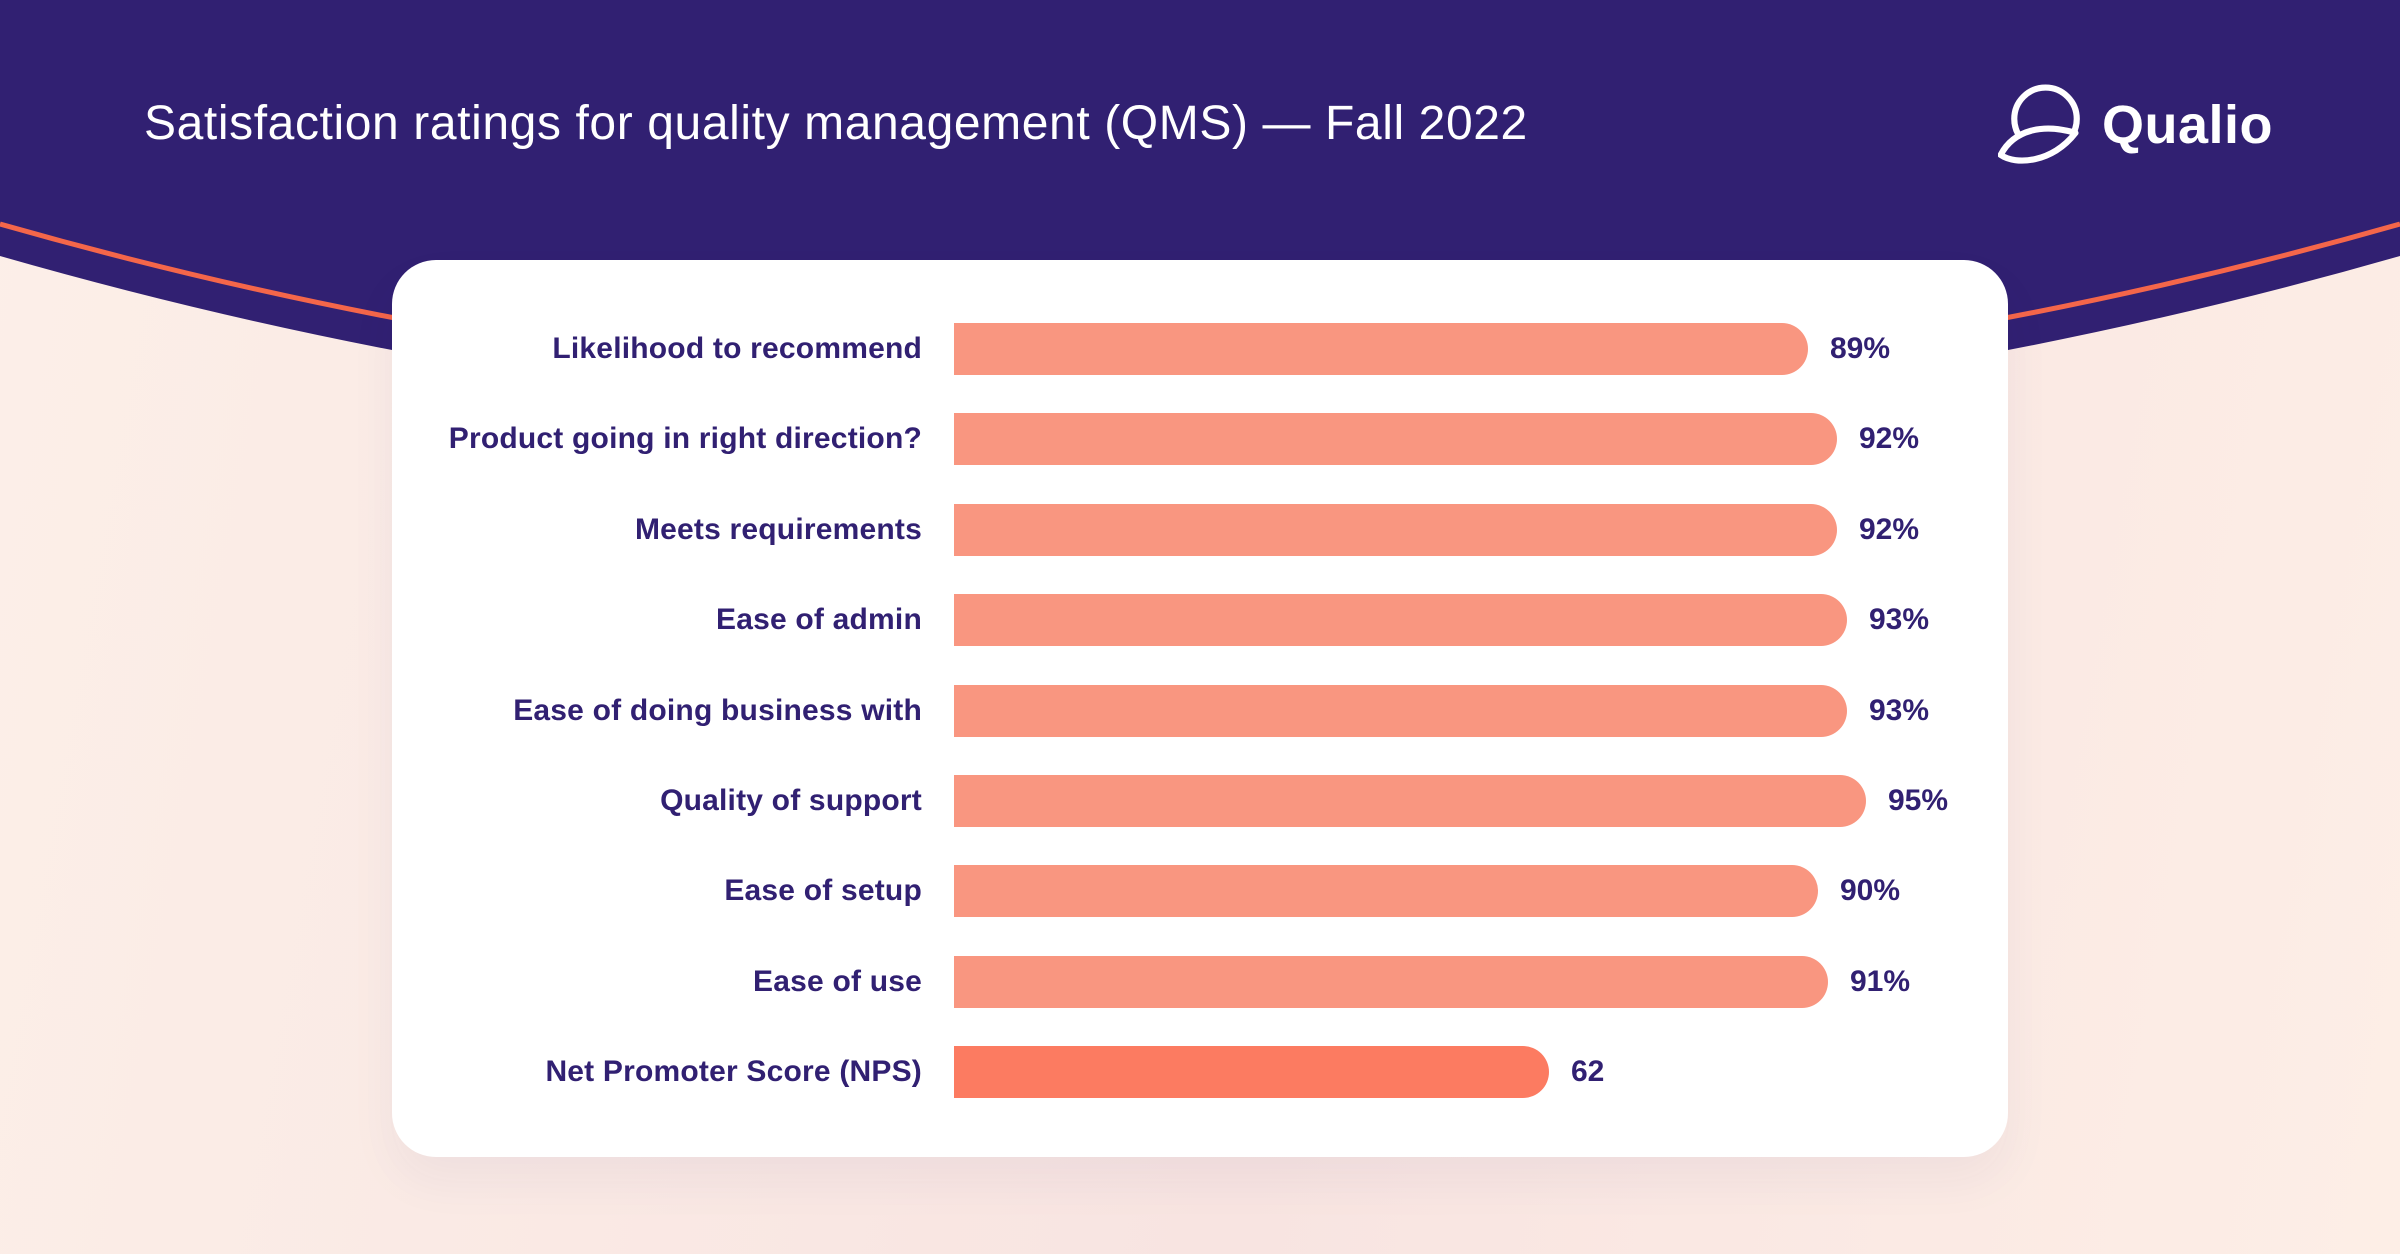  I want to click on bar-label: Quality of support, so click(791, 800).